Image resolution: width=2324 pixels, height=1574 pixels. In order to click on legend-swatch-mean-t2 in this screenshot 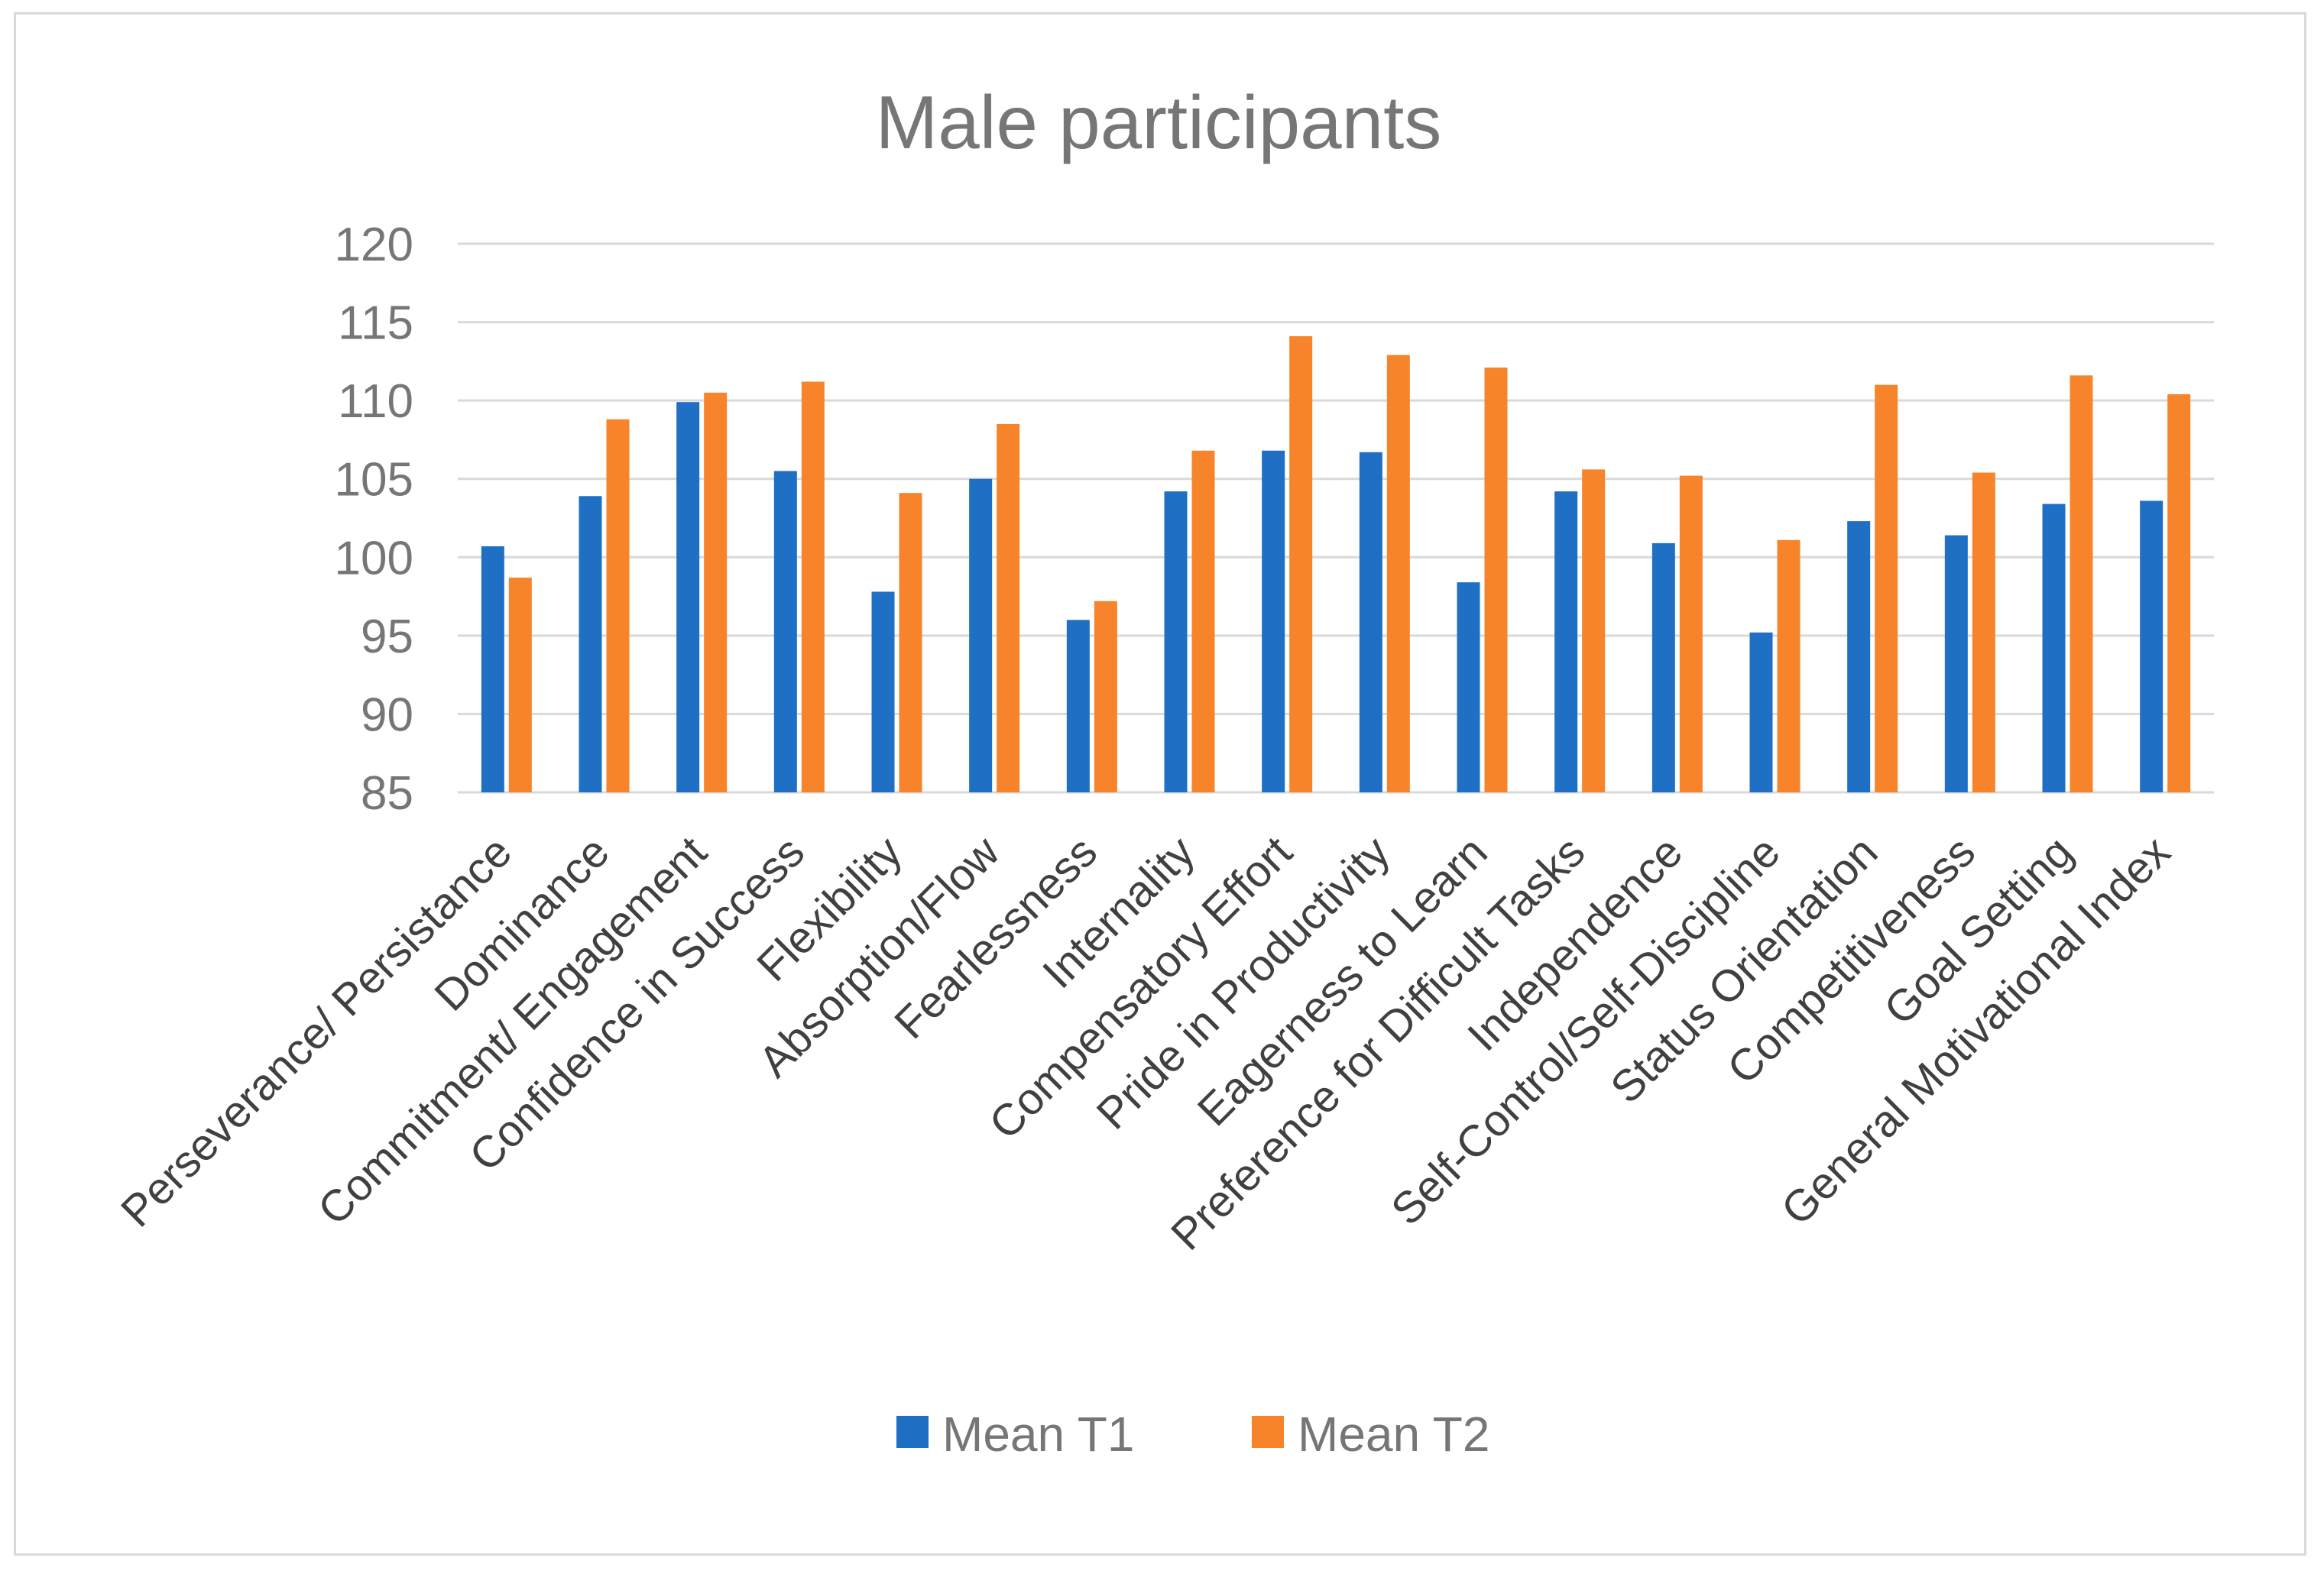, I will do `click(1268, 1432)`.